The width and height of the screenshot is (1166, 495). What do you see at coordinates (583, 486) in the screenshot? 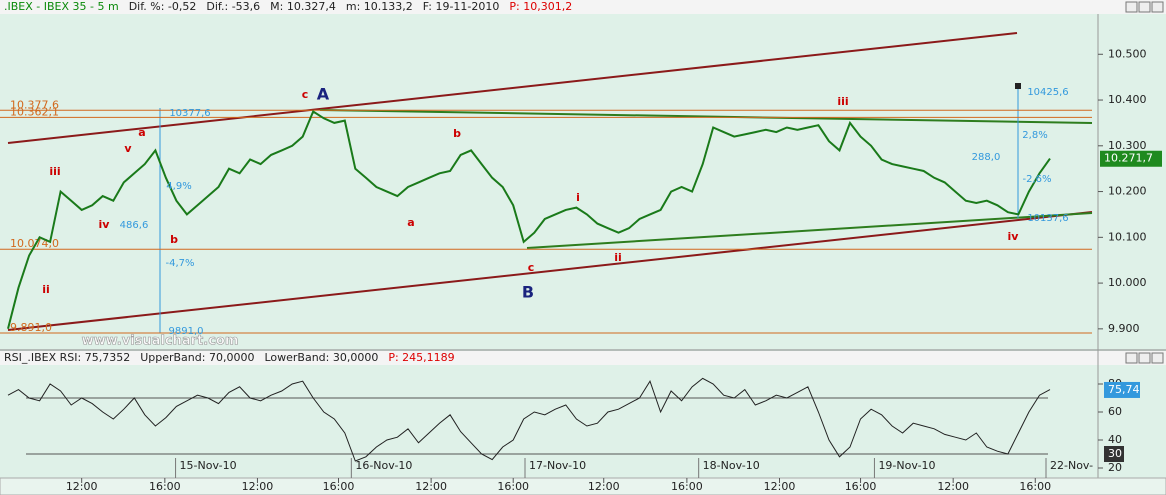
I see `time-axis` at bounding box center [583, 486].